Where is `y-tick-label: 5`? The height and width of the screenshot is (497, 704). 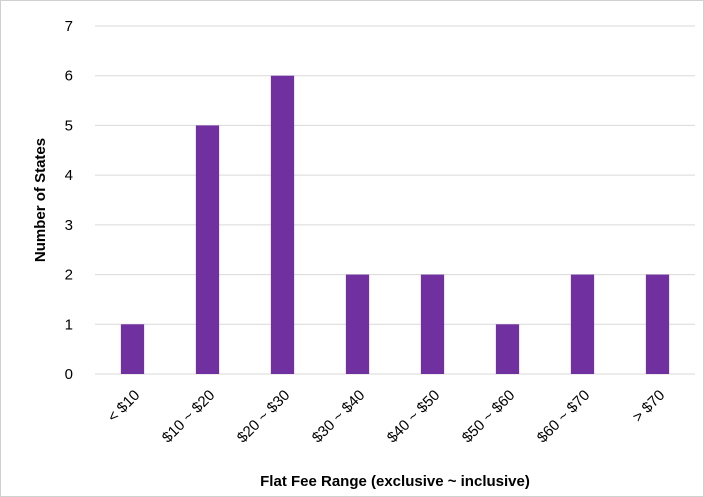 y-tick-label: 5 is located at coordinates (69, 125).